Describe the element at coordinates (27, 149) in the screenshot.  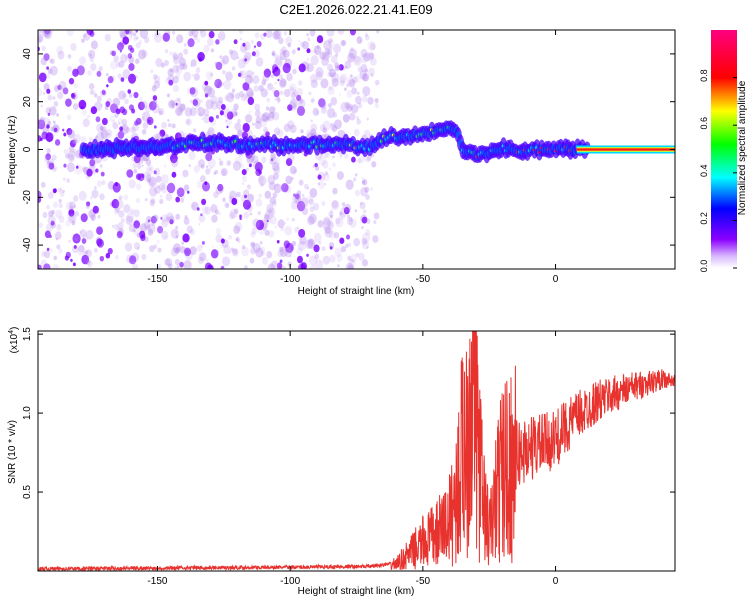
I see `y-tick-label: 0` at that location.